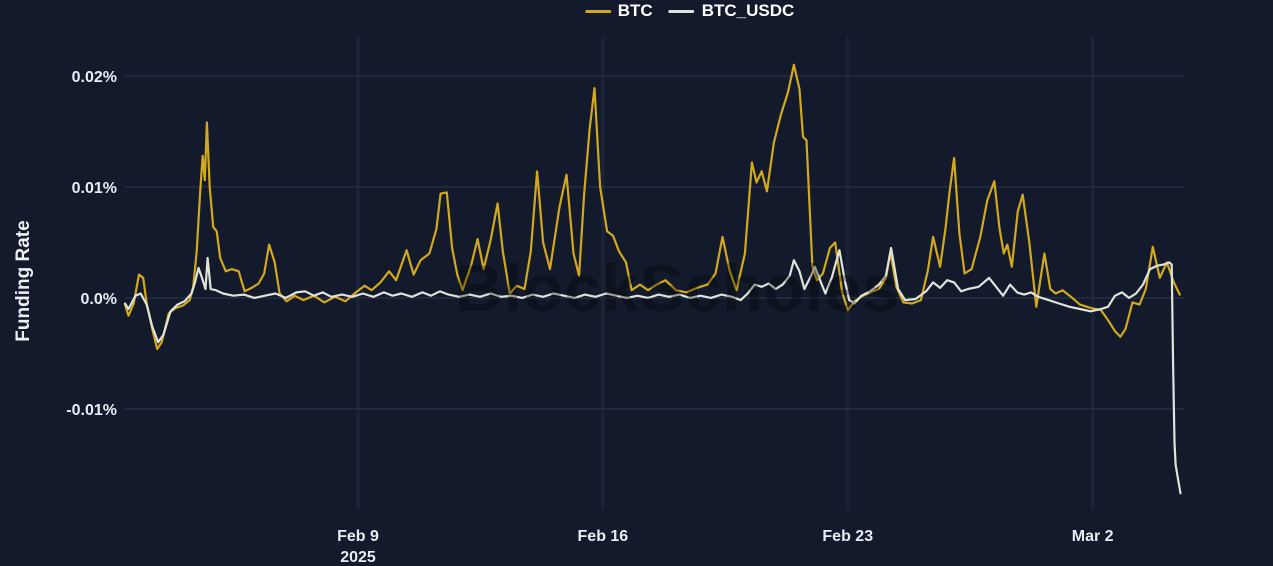  Describe the element at coordinates (99, 299) in the screenshot. I see `y-tick-label: 0.0%` at that location.